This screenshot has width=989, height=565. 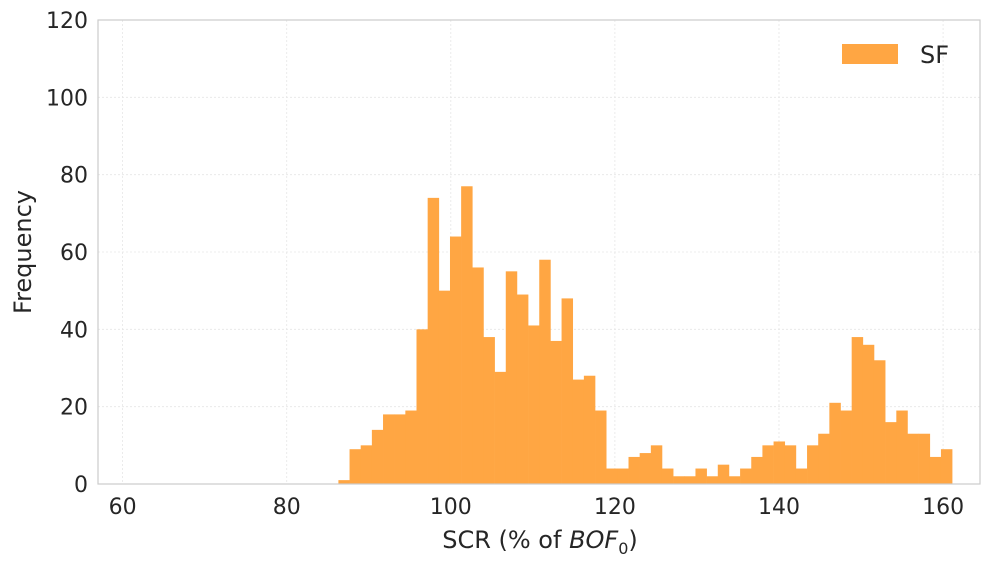 I want to click on x-axis-label-subscript: 0, so click(x=623, y=548).